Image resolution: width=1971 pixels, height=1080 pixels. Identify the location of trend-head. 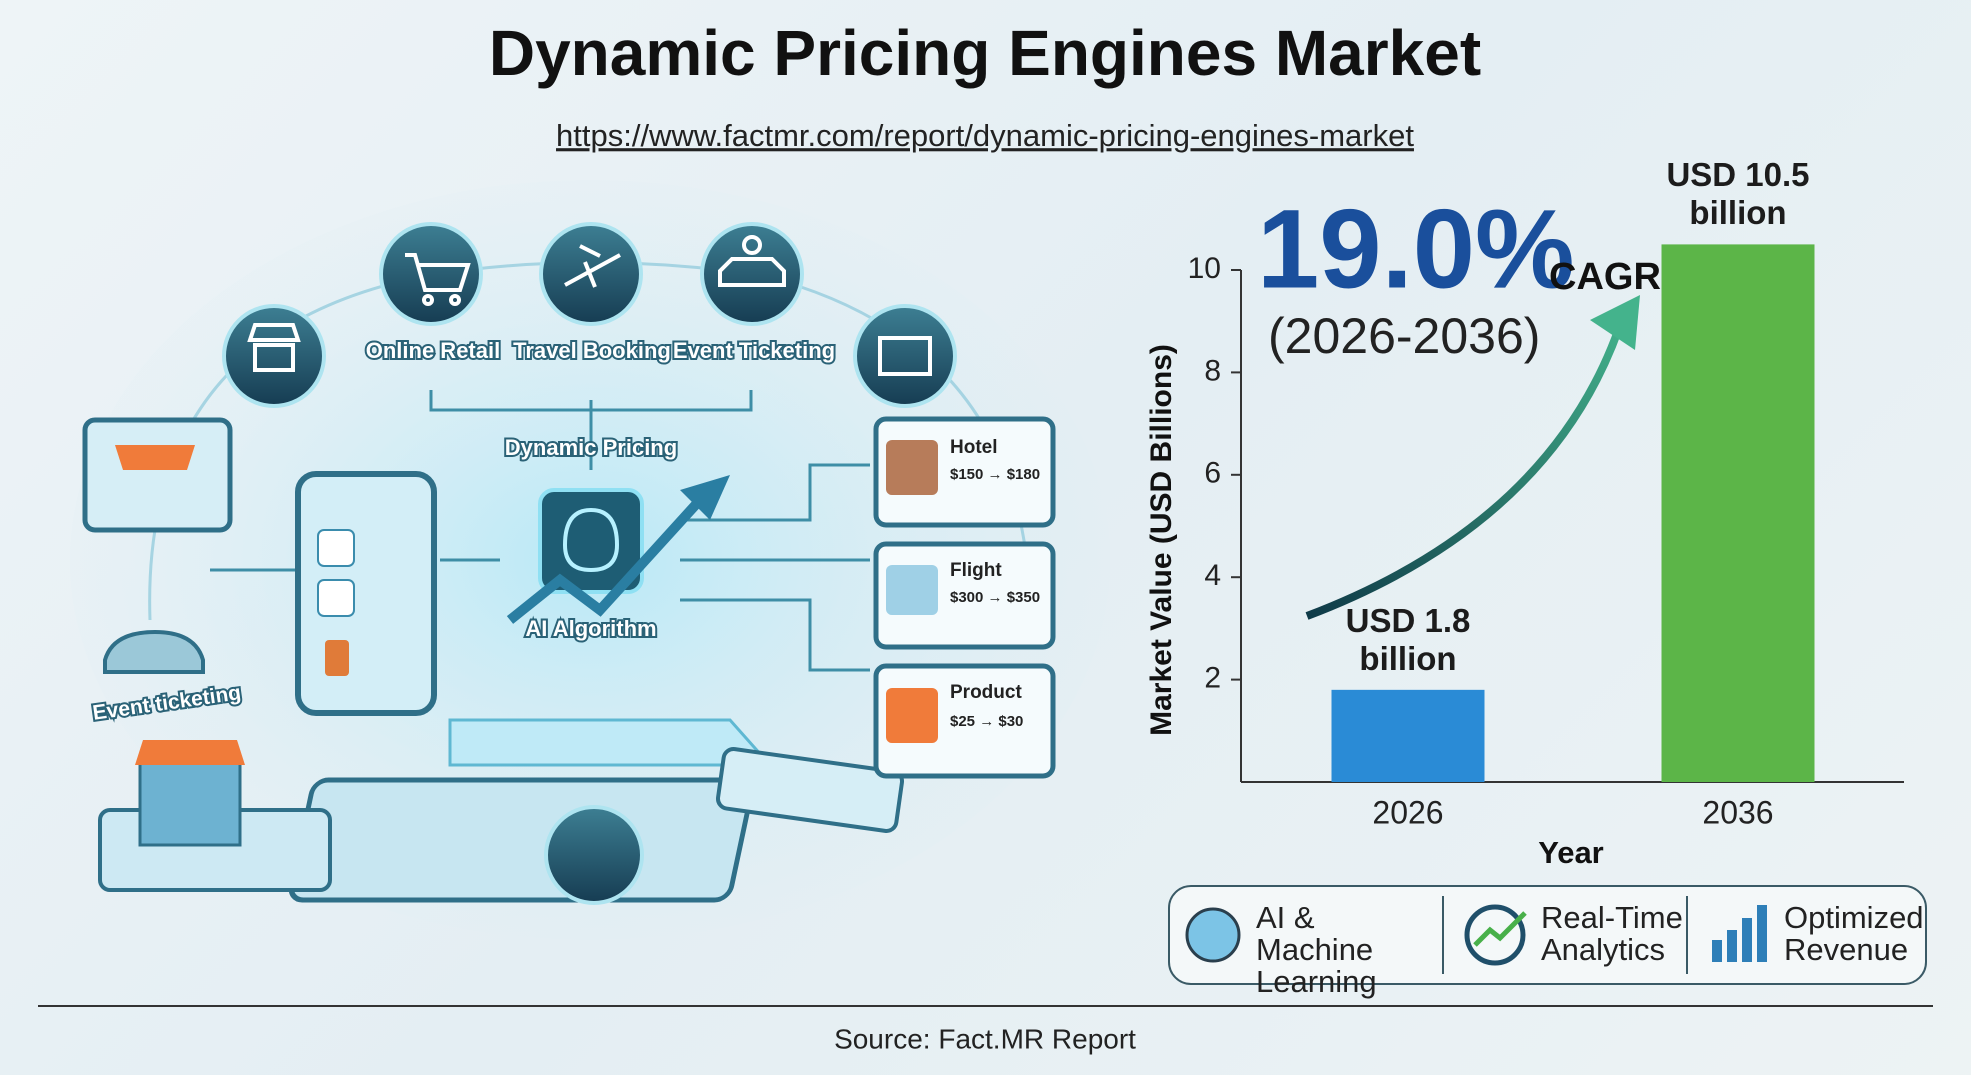
(705, 497).